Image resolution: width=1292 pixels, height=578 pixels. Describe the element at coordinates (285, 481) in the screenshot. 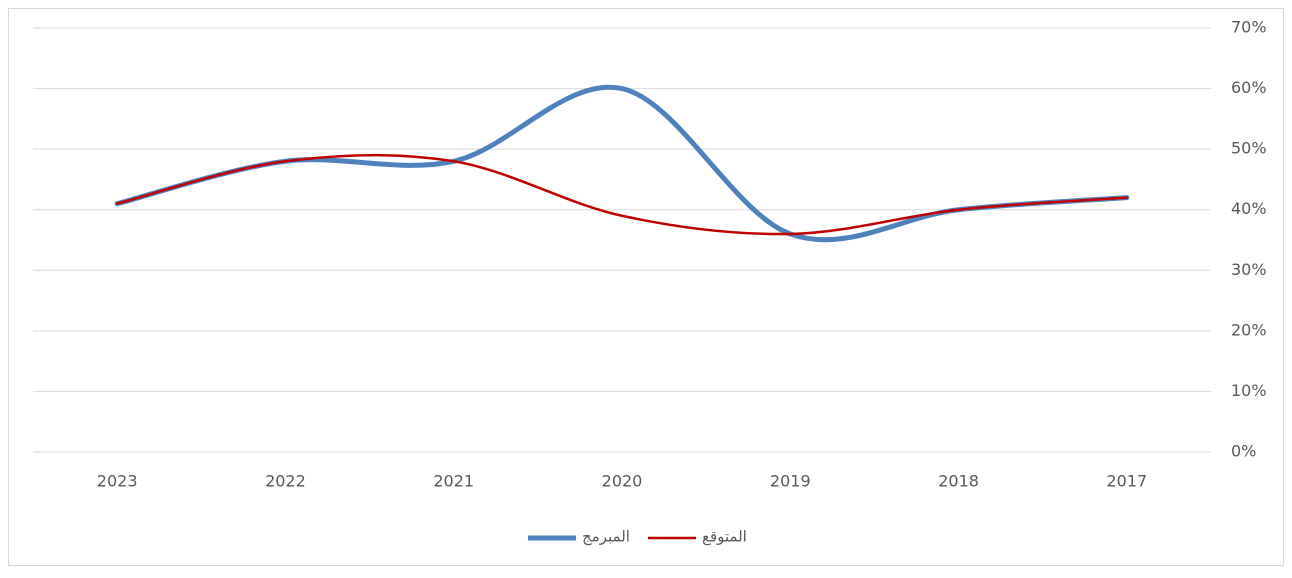

I see `x-tick-label: 2022` at that location.